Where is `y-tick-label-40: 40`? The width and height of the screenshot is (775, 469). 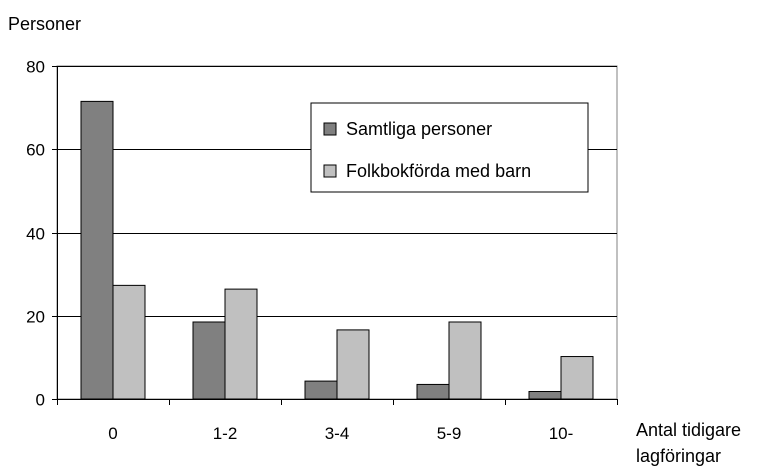 y-tick-label-40: 40 is located at coordinates (35, 234).